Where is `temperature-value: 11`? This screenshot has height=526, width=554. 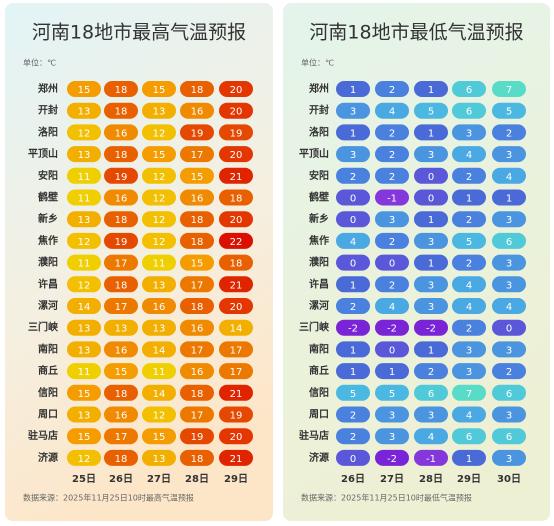 temperature-value: 11 is located at coordinates (84, 177).